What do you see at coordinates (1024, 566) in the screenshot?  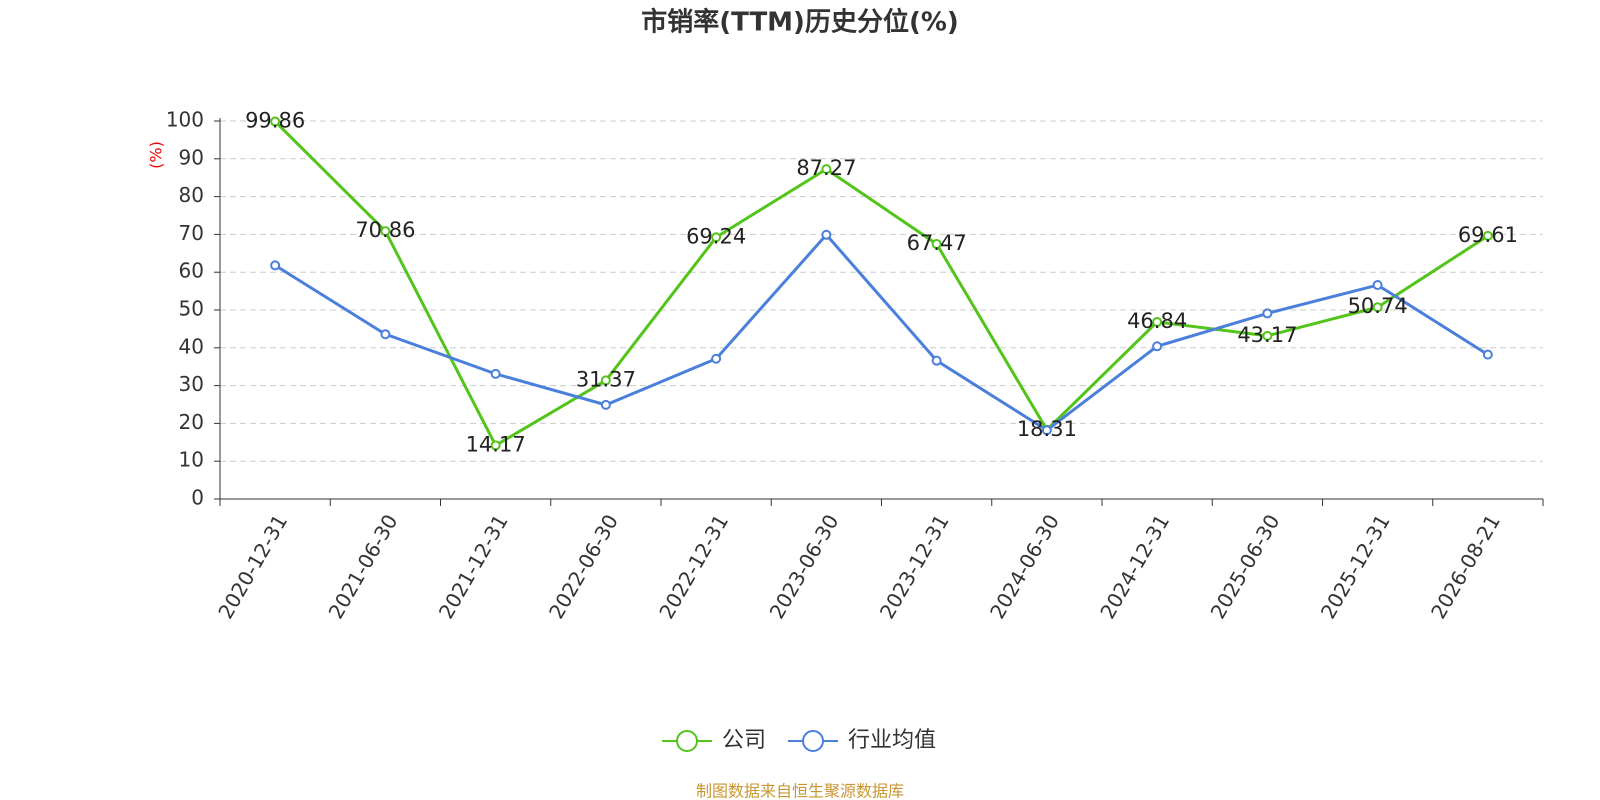 I see `x-tick-label: 2024-06-30` at bounding box center [1024, 566].